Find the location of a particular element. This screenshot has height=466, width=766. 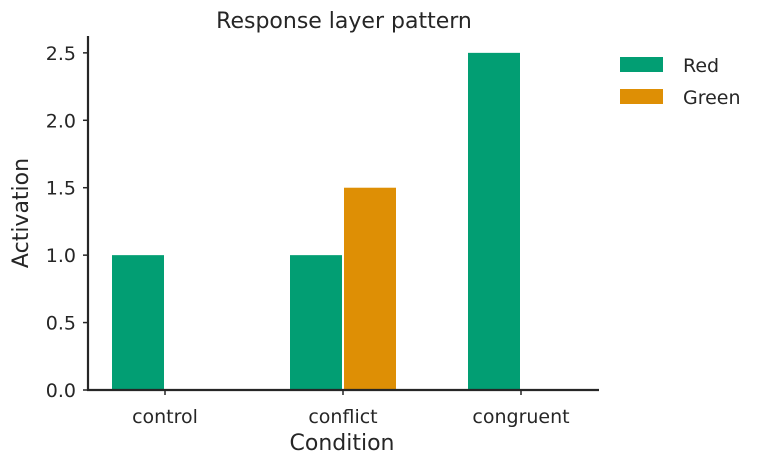

x-tick-label-conflict: conflict is located at coordinates (342, 417).